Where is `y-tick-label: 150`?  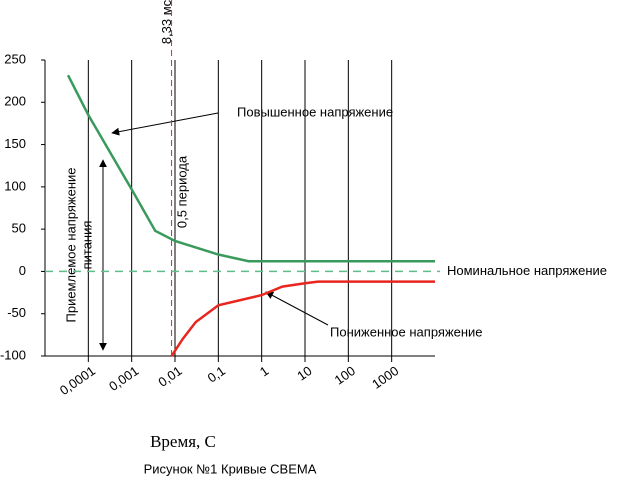
y-tick-label: 150 is located at coordinates (15, 143).